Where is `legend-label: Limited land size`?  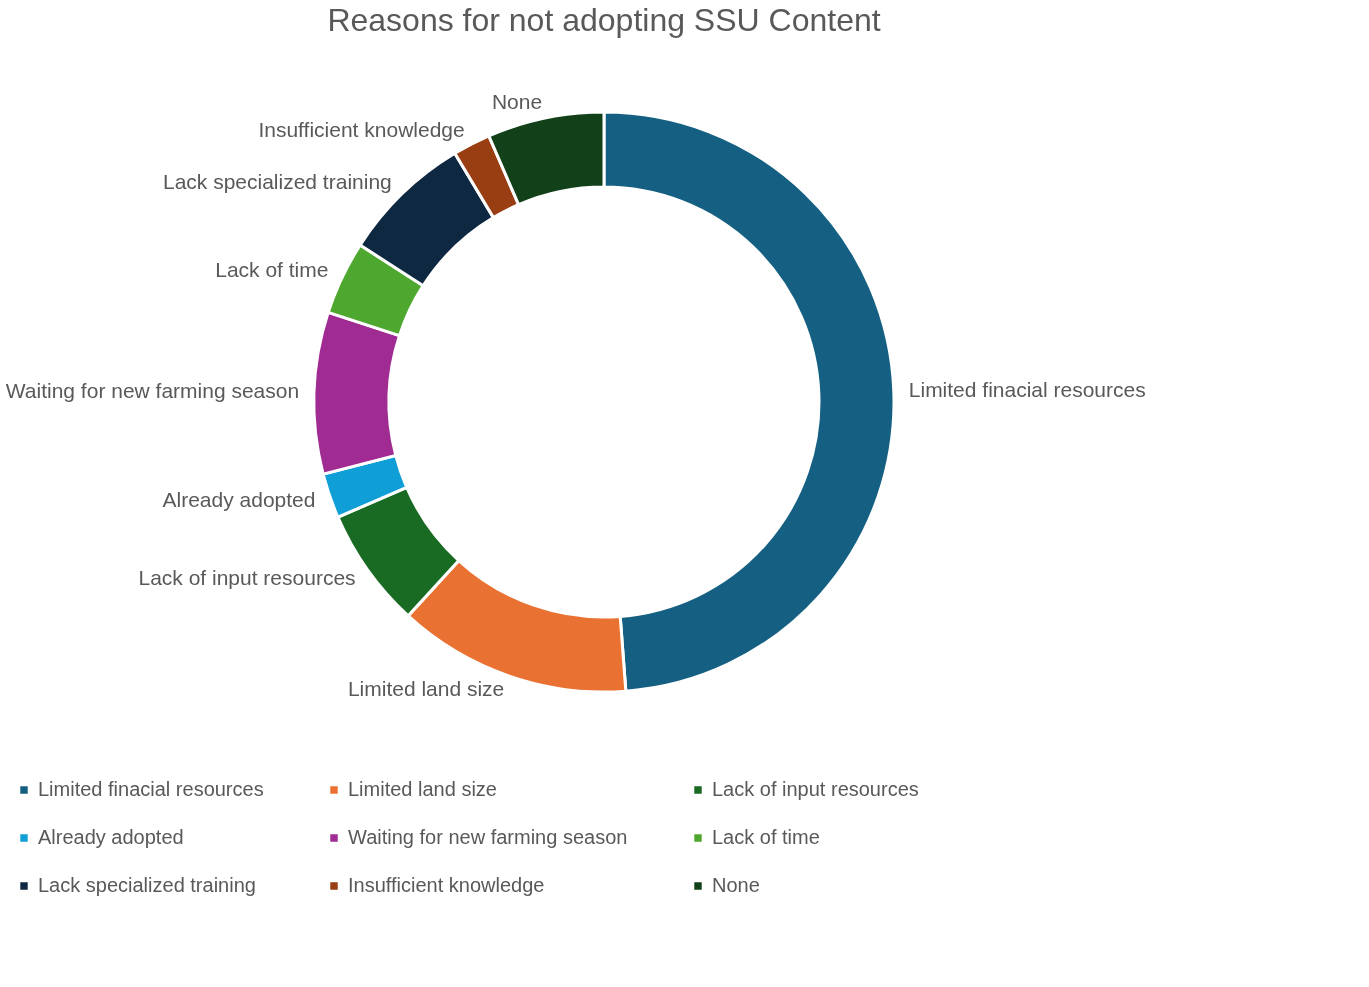
legend-label: Limited land size is located at coordinates (422, 789).